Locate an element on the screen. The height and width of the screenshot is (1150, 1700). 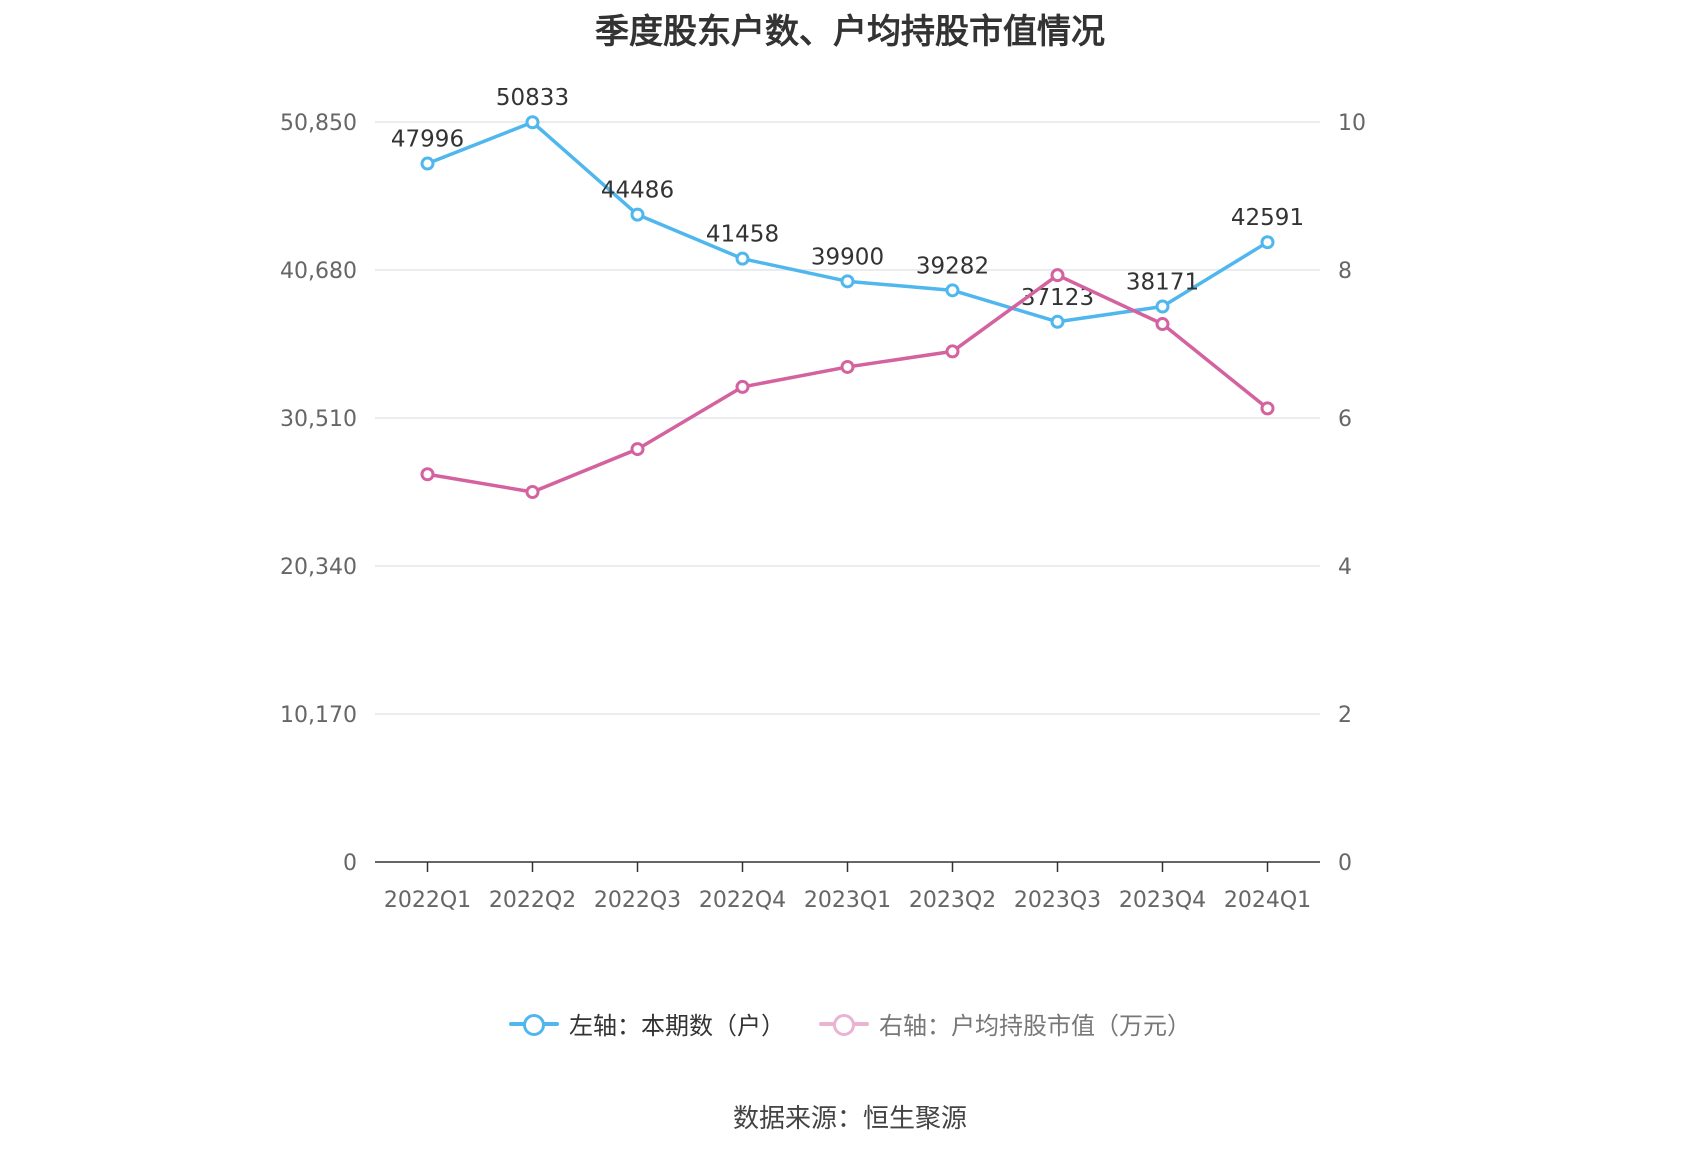
left-axis-tick-label: 20,340 is located at coordinates (318, 567).